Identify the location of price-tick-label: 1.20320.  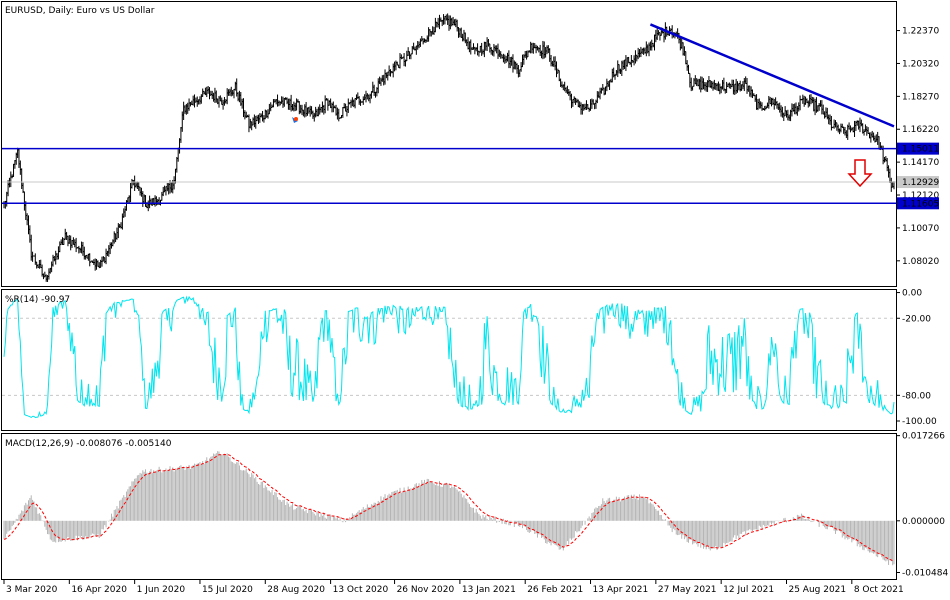
(920, 64).